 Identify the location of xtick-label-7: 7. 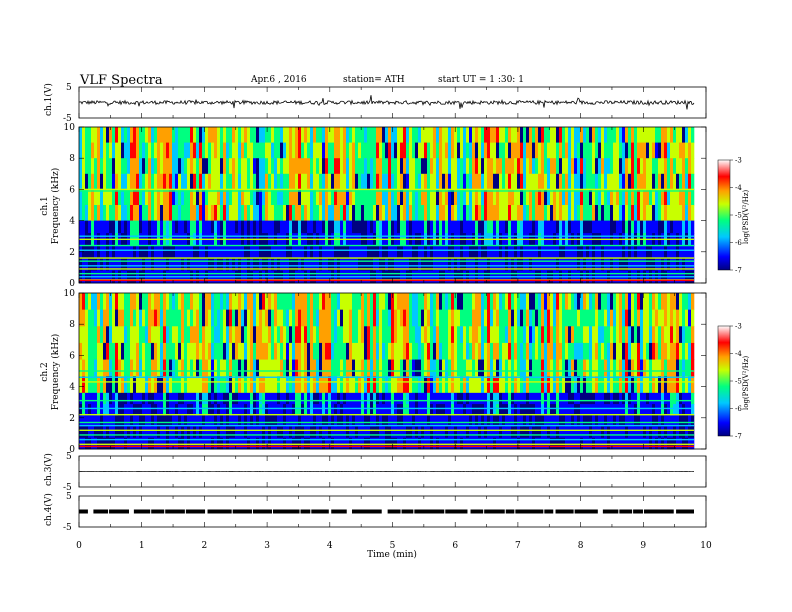
(518, 546).